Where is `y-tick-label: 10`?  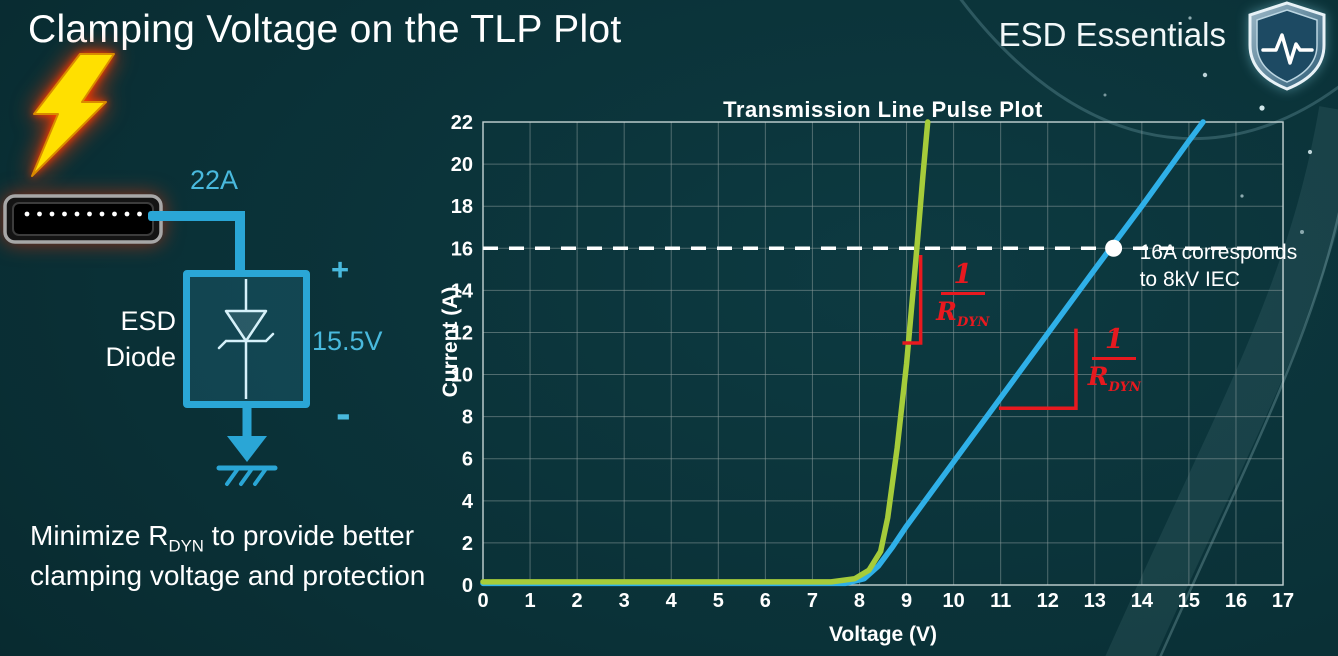 y-tick-label: 10 is located at coordinates (462, 376).